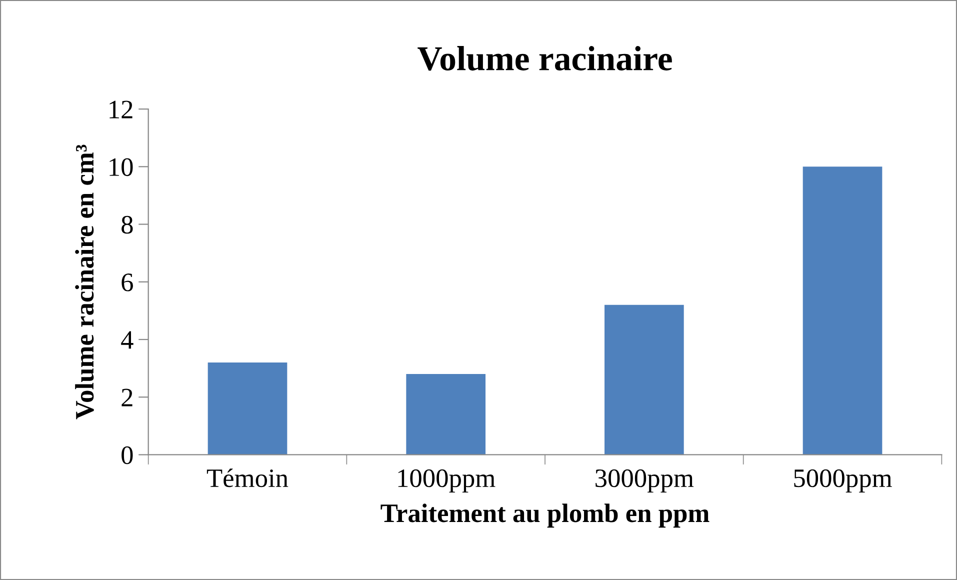 The image size is (957, 580). Describe the element at coordinates (127, 397) in the screenshot. I see `y-tick-label: 2` at that location.